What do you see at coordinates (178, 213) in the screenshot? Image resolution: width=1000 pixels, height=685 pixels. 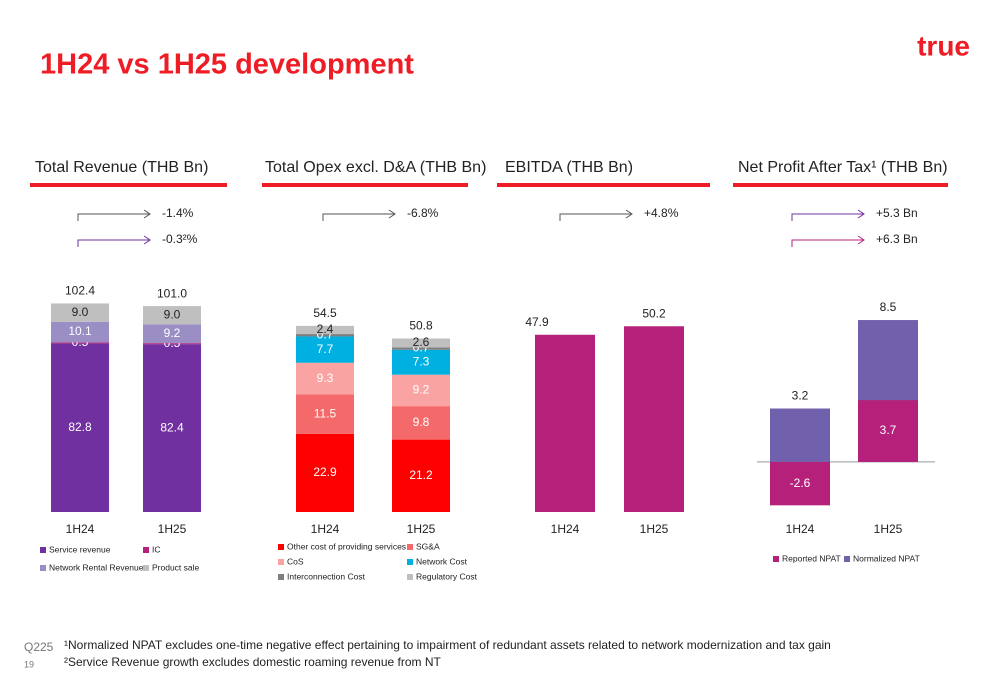 I see `growth-label: -1.4%` at bounding box center [178, 213].